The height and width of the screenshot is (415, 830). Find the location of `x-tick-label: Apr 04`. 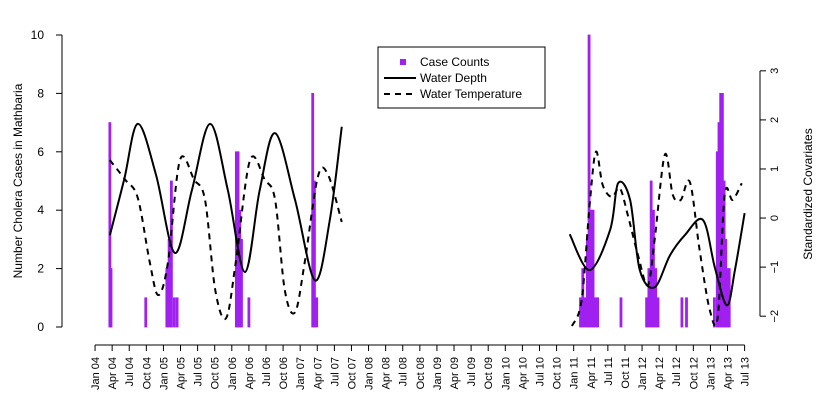

x-tick-label: Apr 04 is located at coordinates (113, 373).